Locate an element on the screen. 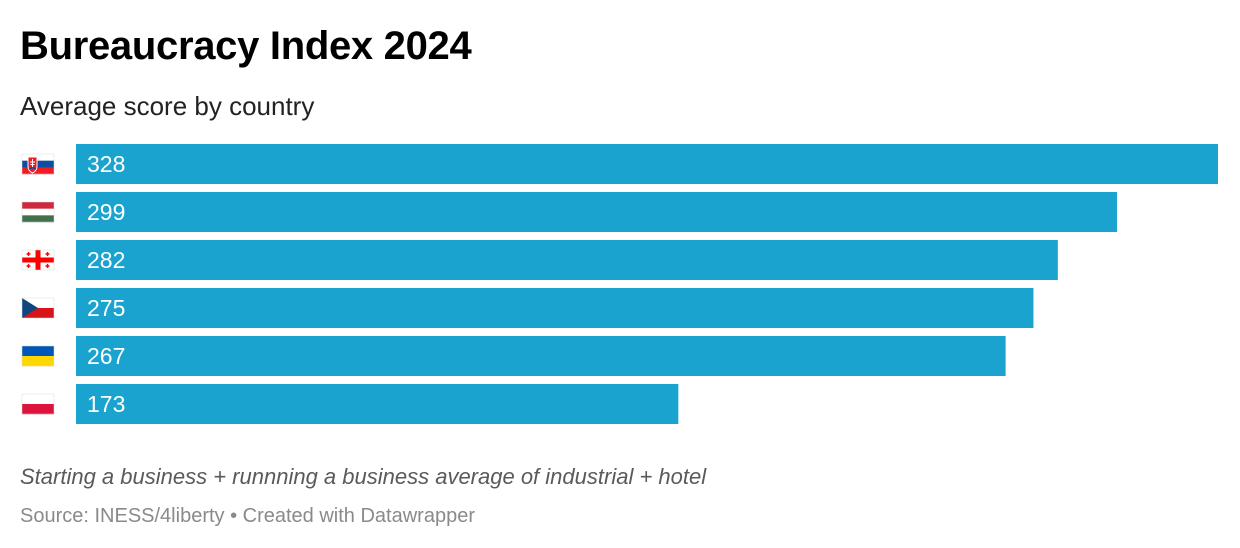  poland-flag is located at coordinates (38, 404).